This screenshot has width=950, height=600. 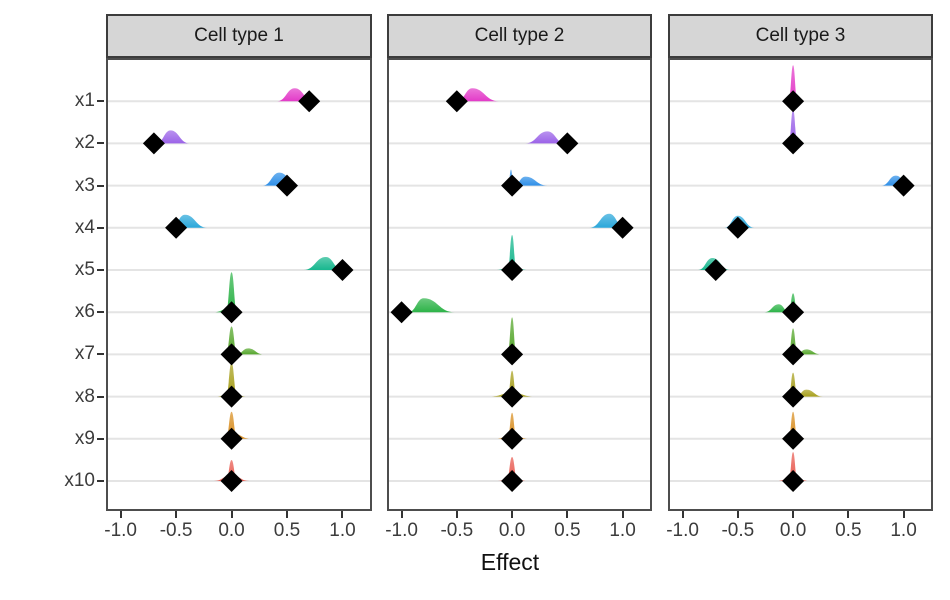 I want to click on y-tick-x5, so click(x=100, y=270).